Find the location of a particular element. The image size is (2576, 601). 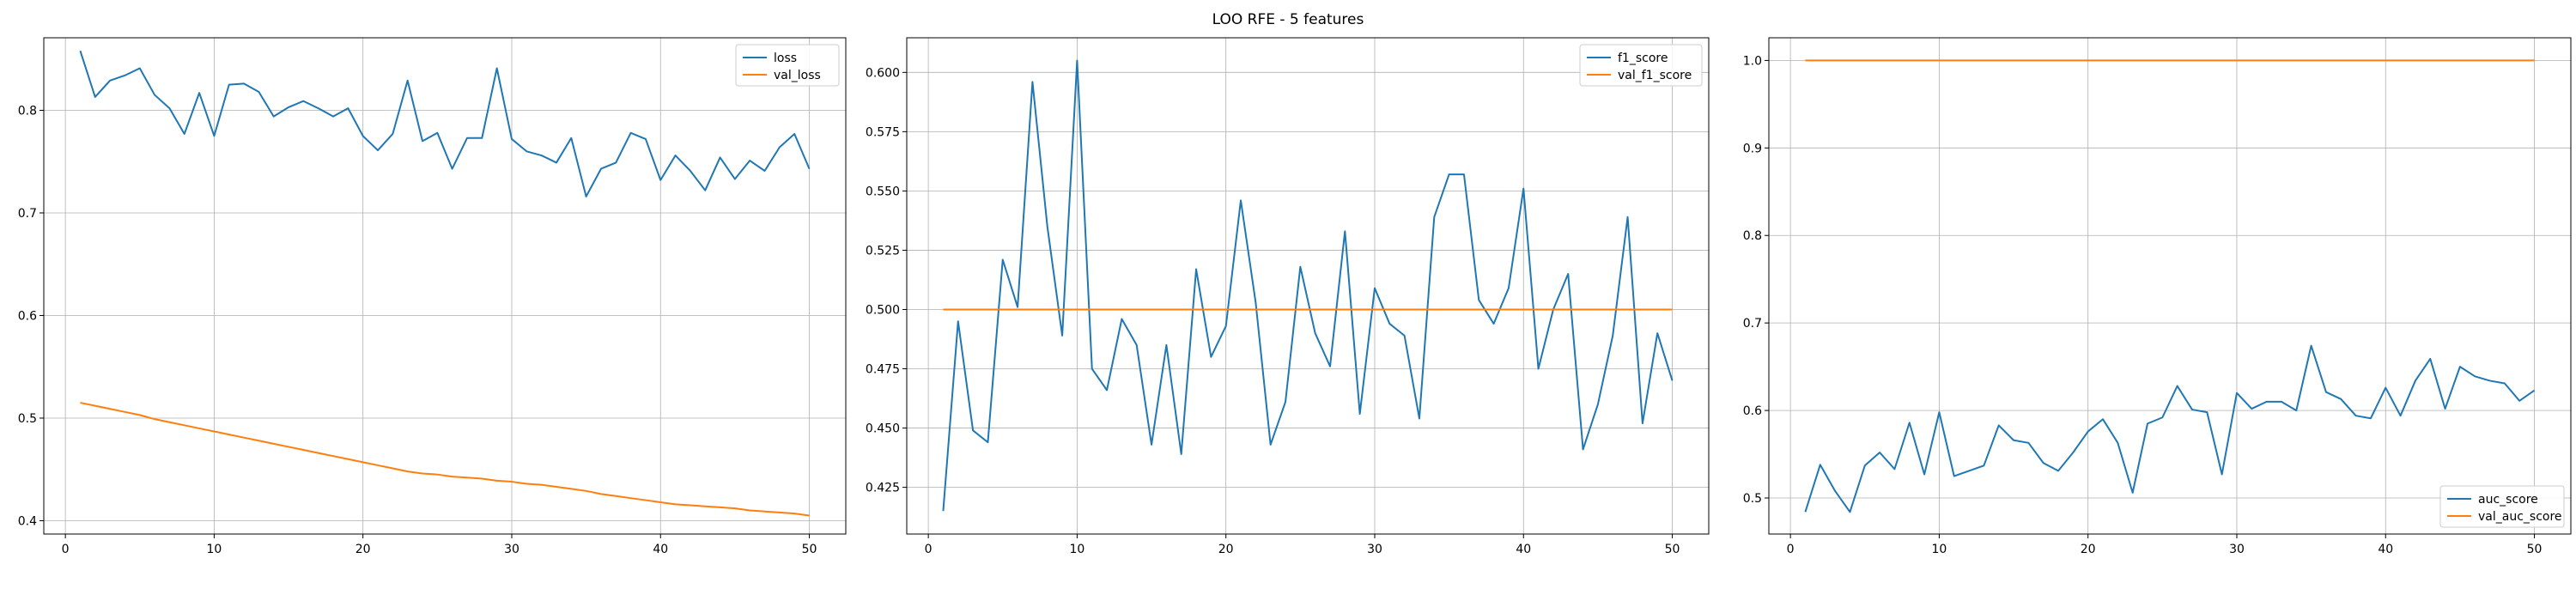

y-tick-label: 0.550 is located at coordinates (883, 191).